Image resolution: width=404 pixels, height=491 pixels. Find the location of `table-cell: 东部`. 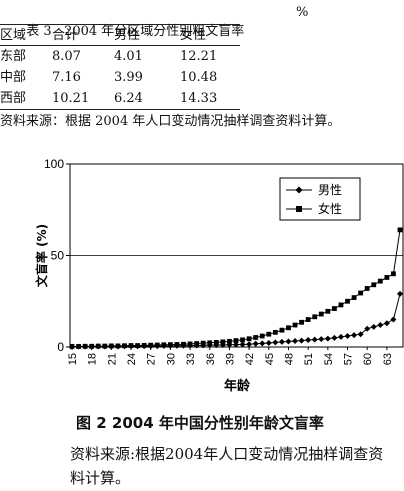

table-cell: 东部 is located at coordinates (13, 56).